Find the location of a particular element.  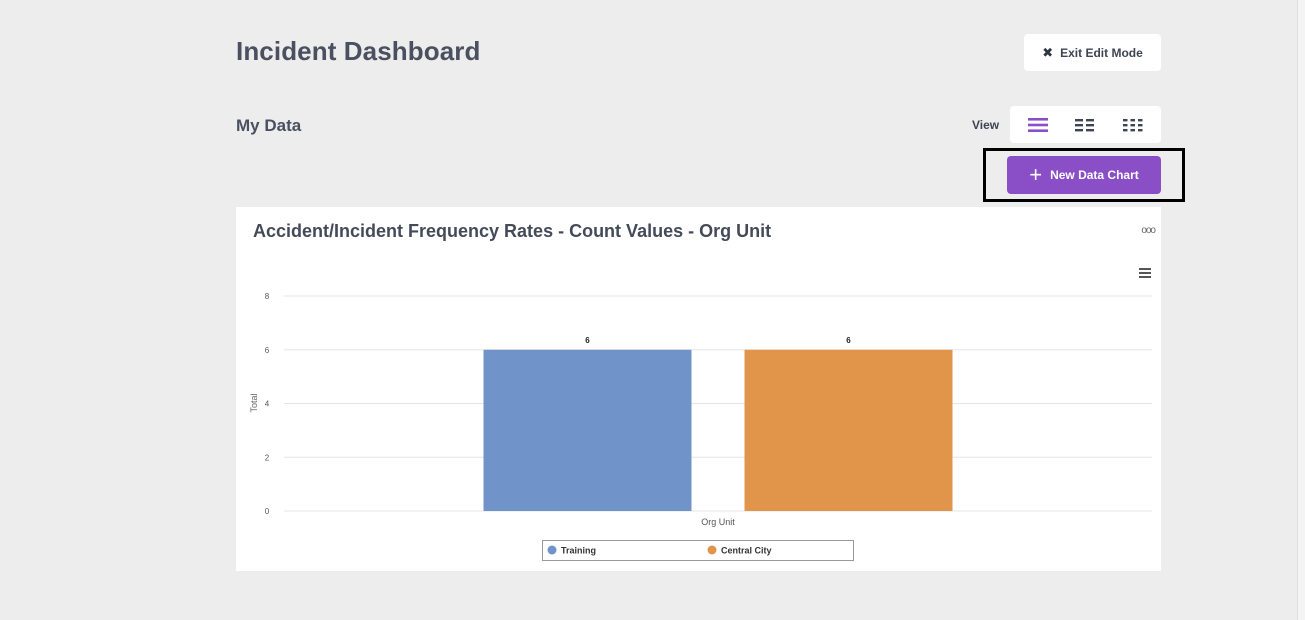

section-title: My Data is located at coordinates (269, 125).